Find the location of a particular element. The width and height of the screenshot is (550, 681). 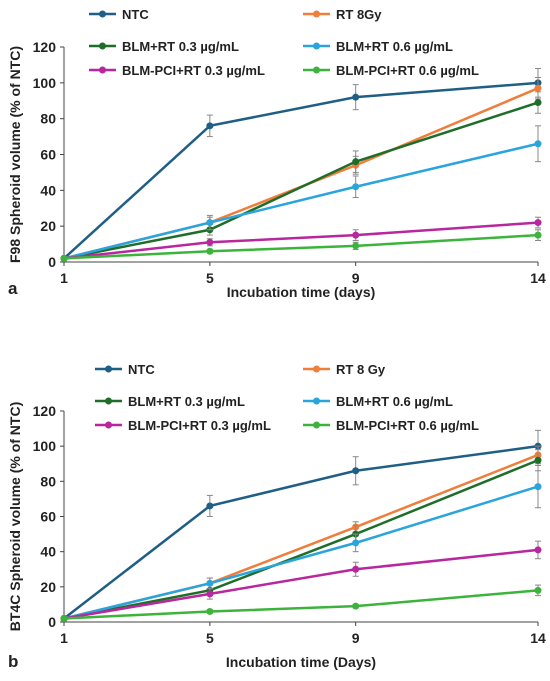

legend-item: RT 8Gy is located at coordinates (342, 14).